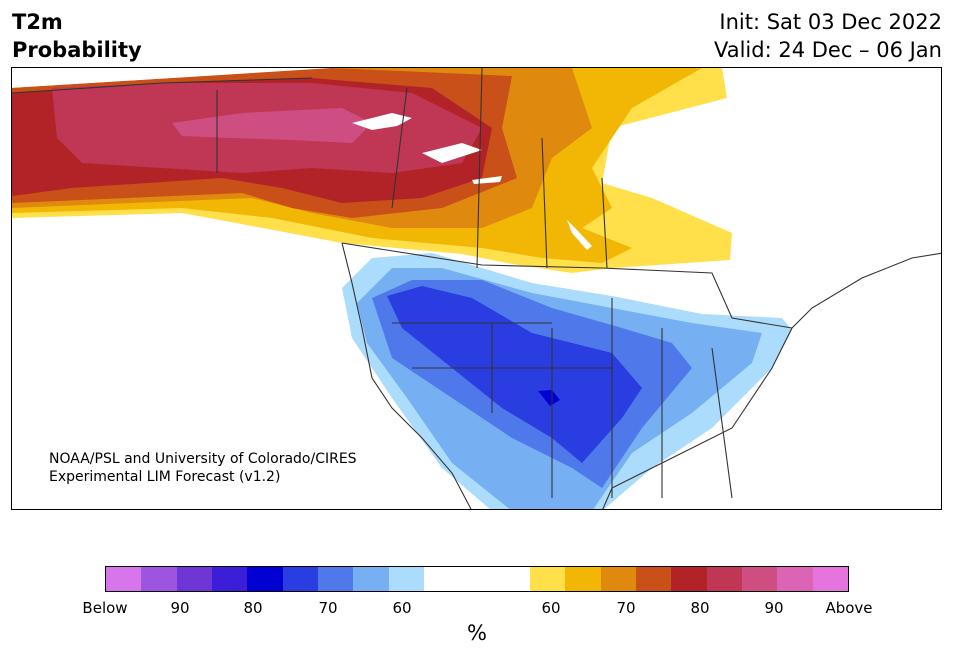  I want to click on valid-period: Valid: 24 Dec – 06 Jan, so click(827, 50).